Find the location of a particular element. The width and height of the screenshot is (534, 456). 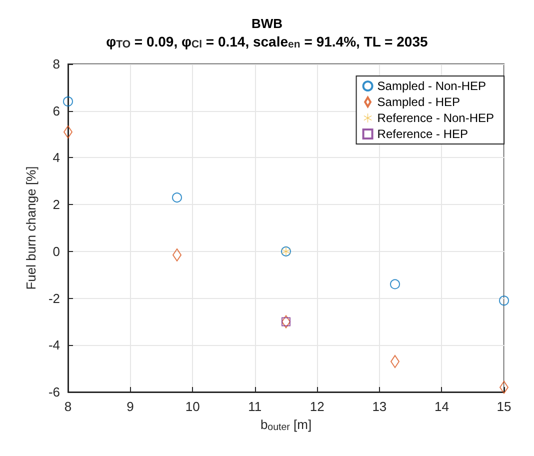

legend-label: Sampled - Non-HEP is located at coordinates (431, 86).